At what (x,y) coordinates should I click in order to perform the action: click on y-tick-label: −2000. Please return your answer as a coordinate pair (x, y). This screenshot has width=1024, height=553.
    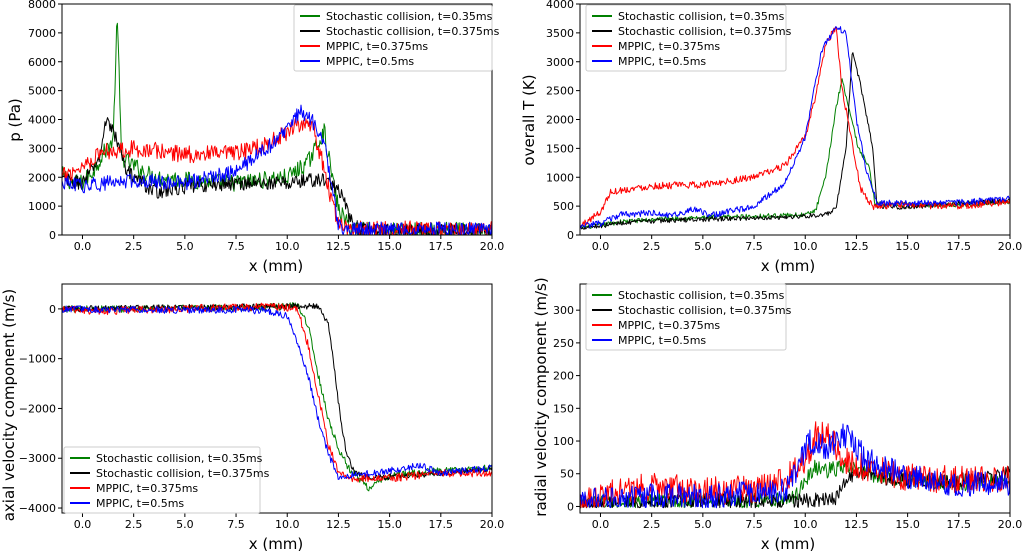
    Looking at the image, I should click on (37, 408).